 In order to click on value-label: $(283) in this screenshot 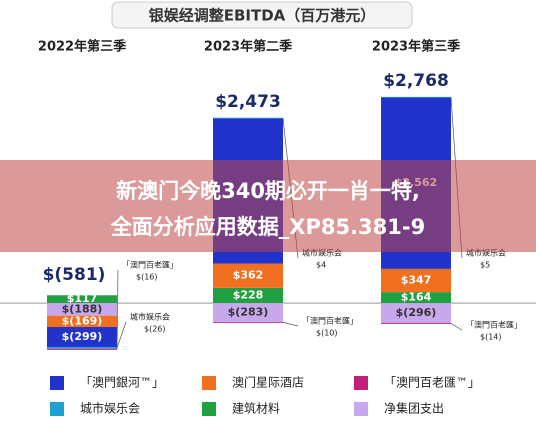, I will do `click(248, 312)`.